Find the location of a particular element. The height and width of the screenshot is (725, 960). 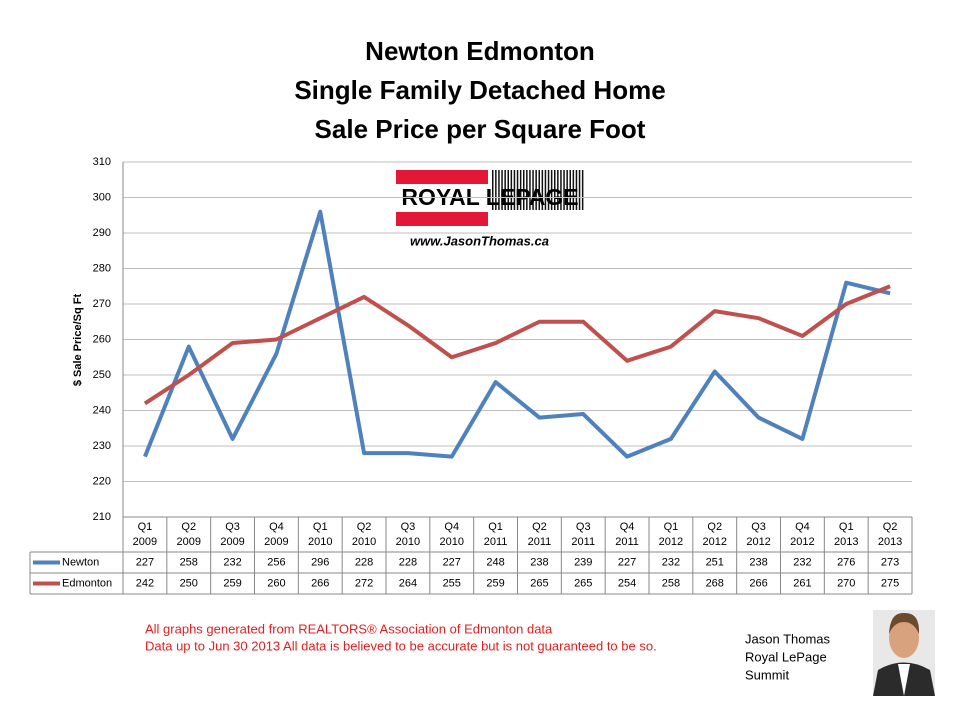

table-value: 272 is located at coordinates (364, 583).